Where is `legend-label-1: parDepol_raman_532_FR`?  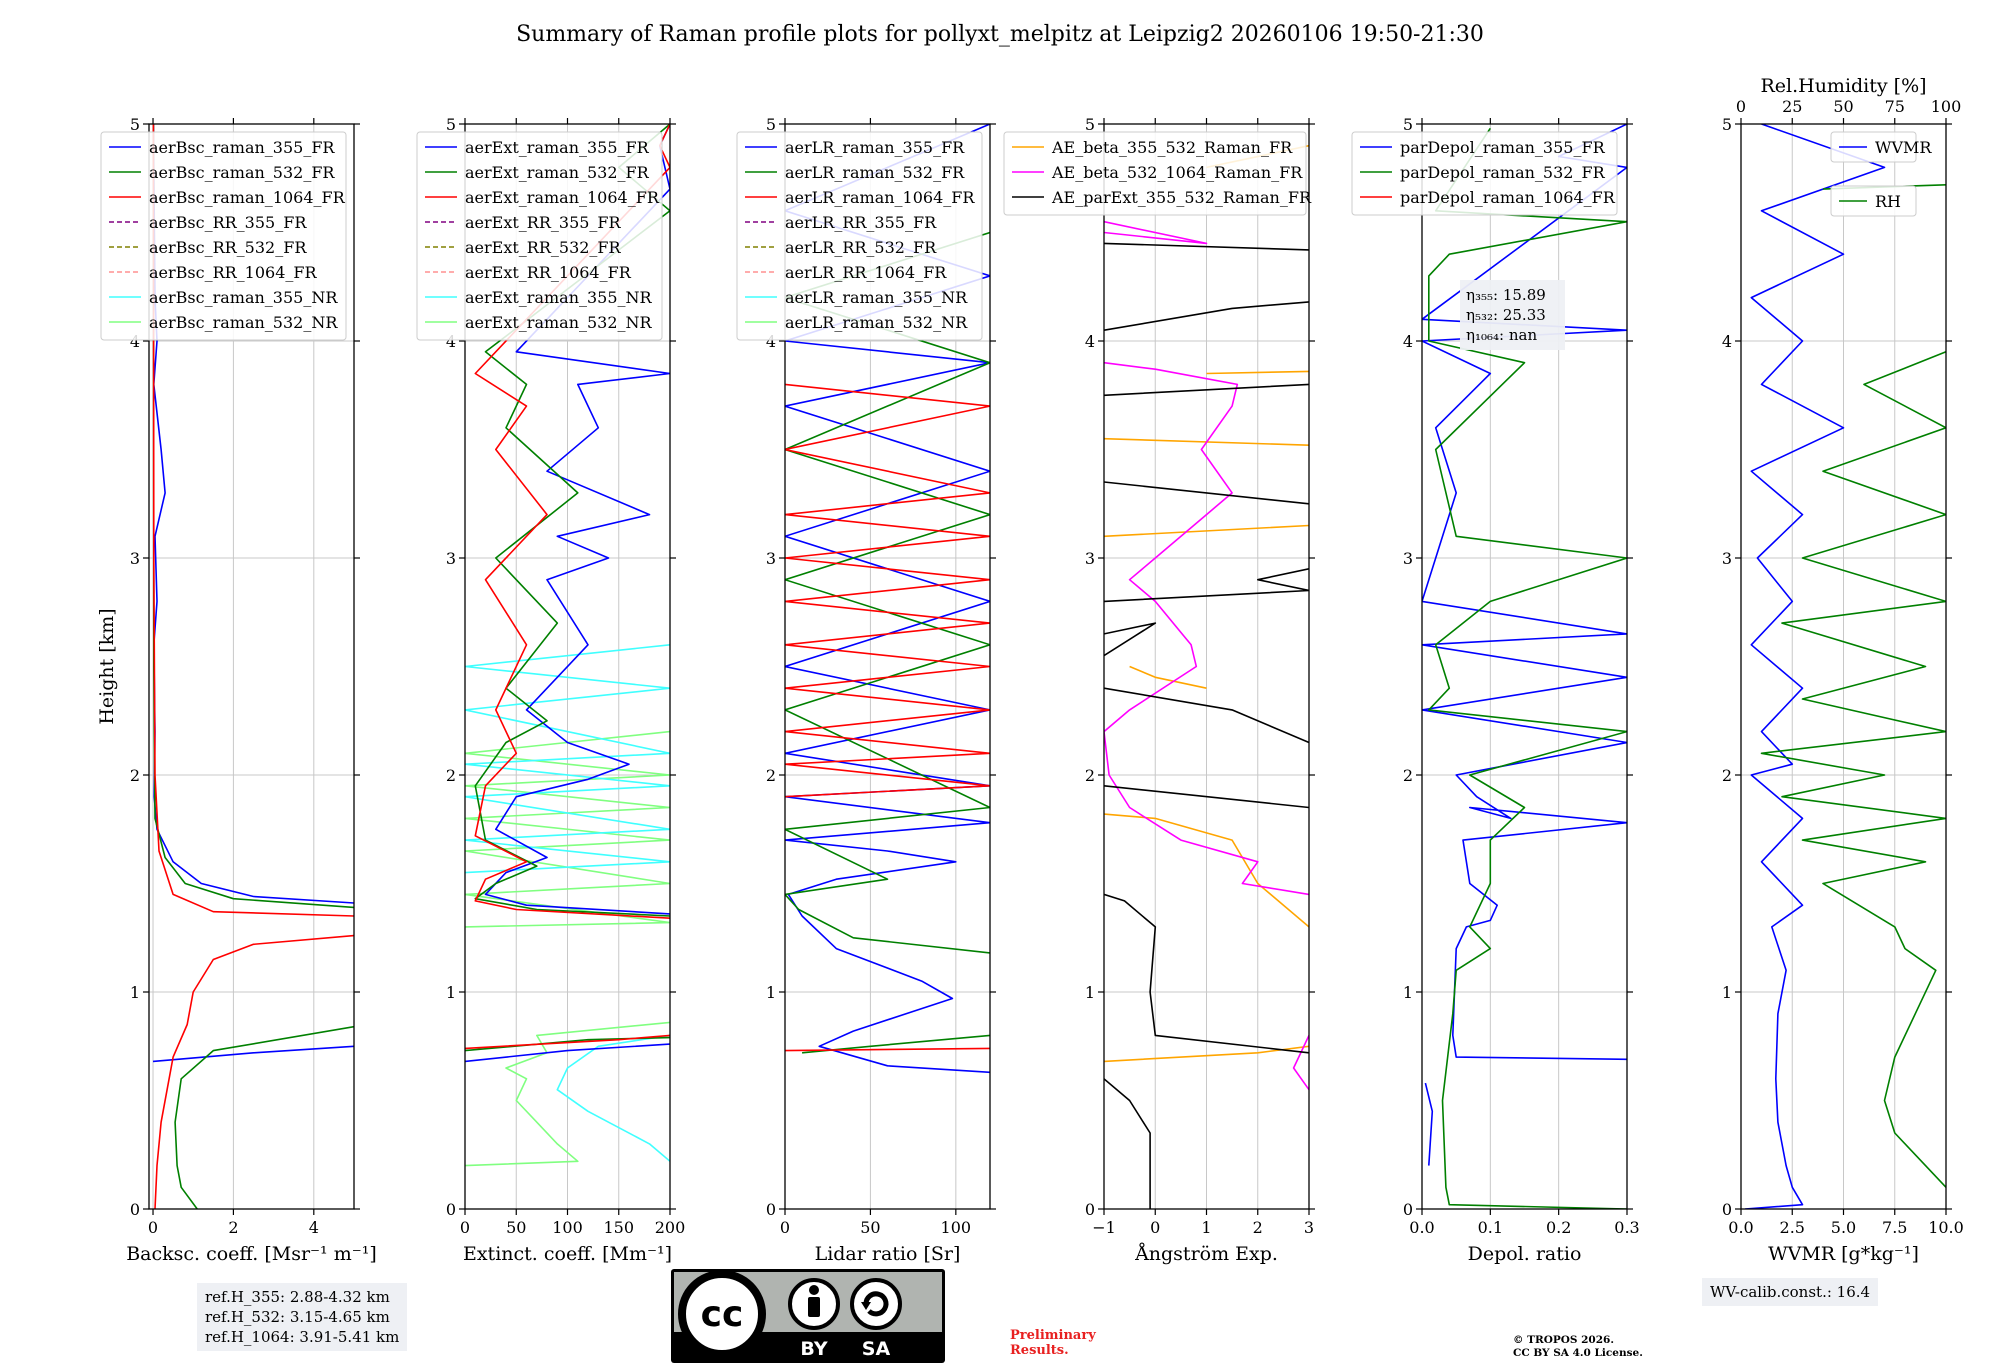 legend-label-1: parDepol_raman_532_FR is located at coordinates (1503, 172).